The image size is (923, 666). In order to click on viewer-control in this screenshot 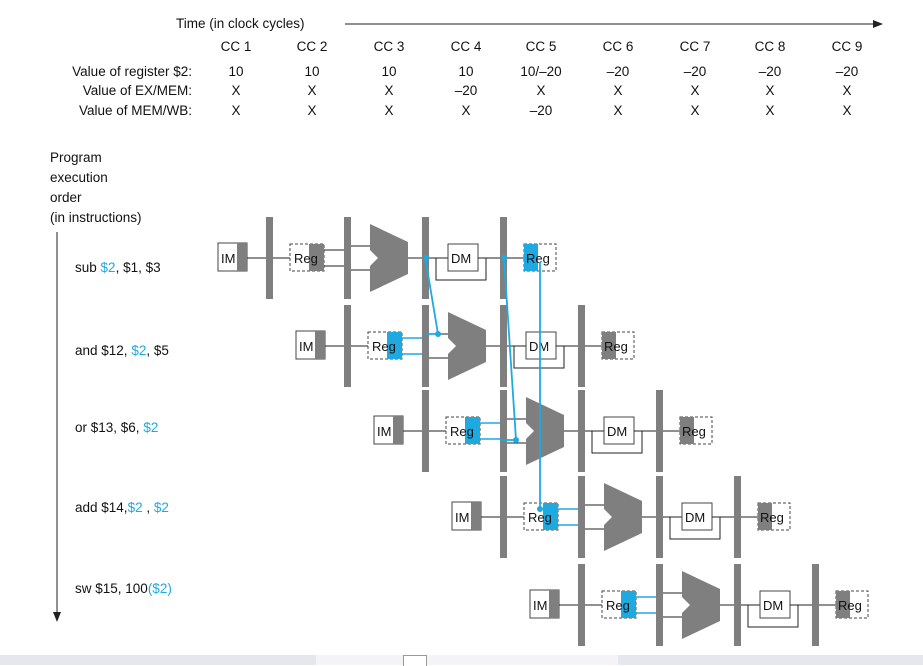, I will do `click(467, 660)`.